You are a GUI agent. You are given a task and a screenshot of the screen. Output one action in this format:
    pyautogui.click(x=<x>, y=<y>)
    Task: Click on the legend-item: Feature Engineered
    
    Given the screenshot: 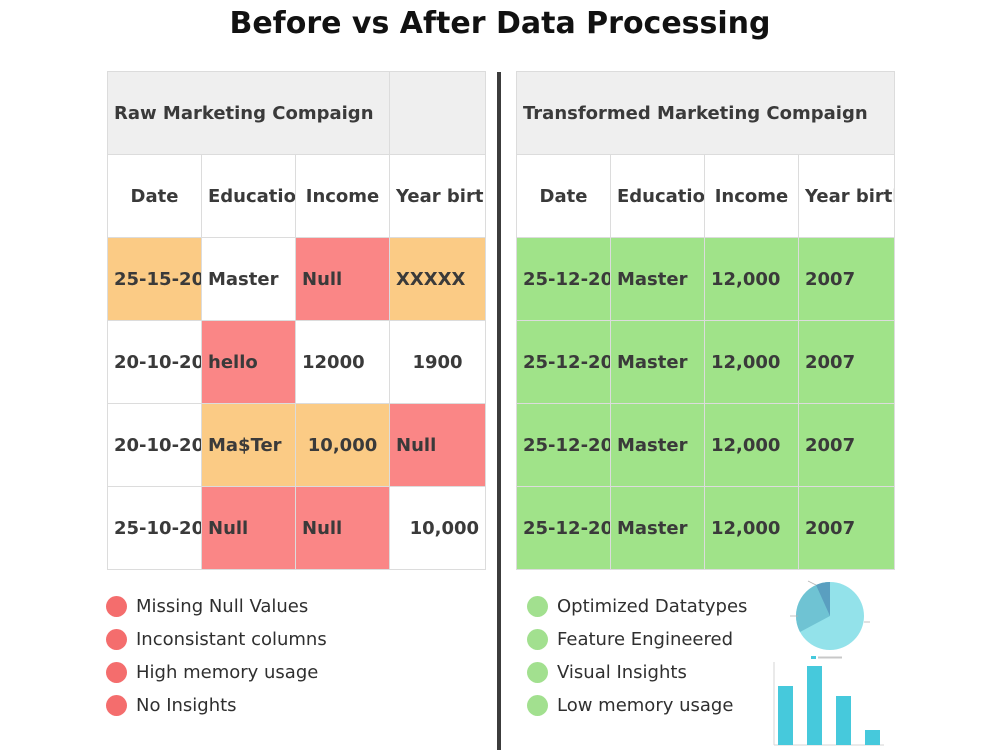 What is the action you would take?
    pyautogui.click(x=637, y=639)
    